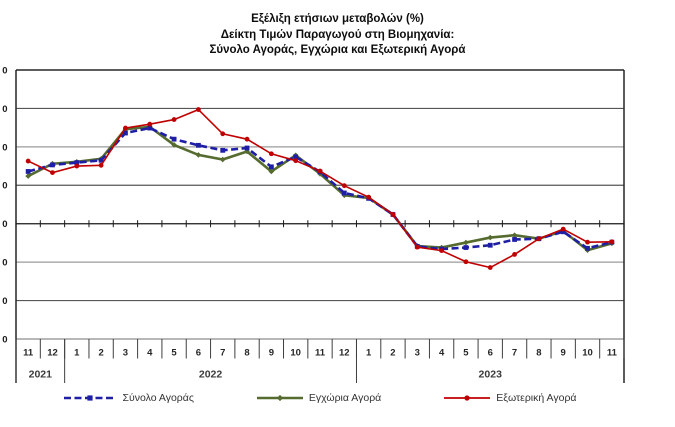 This screenshot has width=675, height=427. What do you see at coordinates (536, 398) in the screenshot?
I see `legend-label-external-market: Εξωτερική Αγορά` at bounding box center [536, 398].